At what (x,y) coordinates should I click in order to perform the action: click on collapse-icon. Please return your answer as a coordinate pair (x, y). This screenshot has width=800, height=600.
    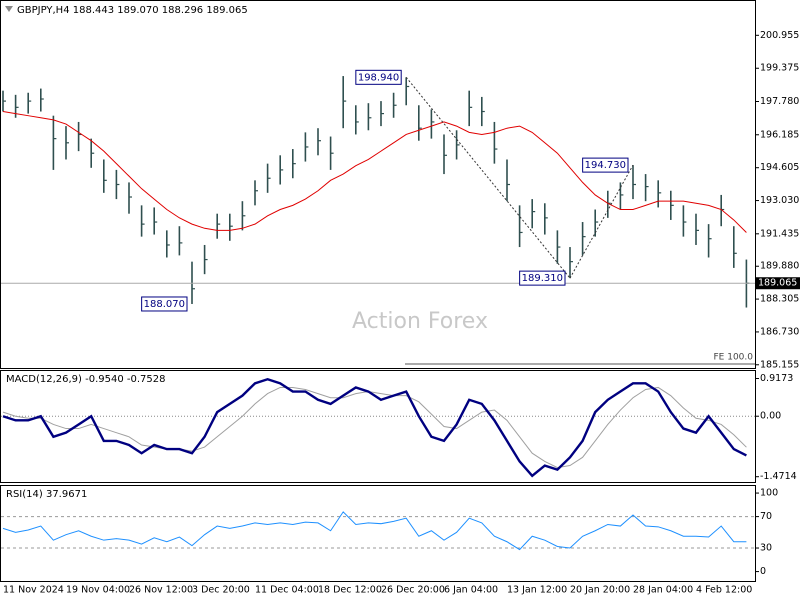
    Looking at the image, I should click on (9, 9).